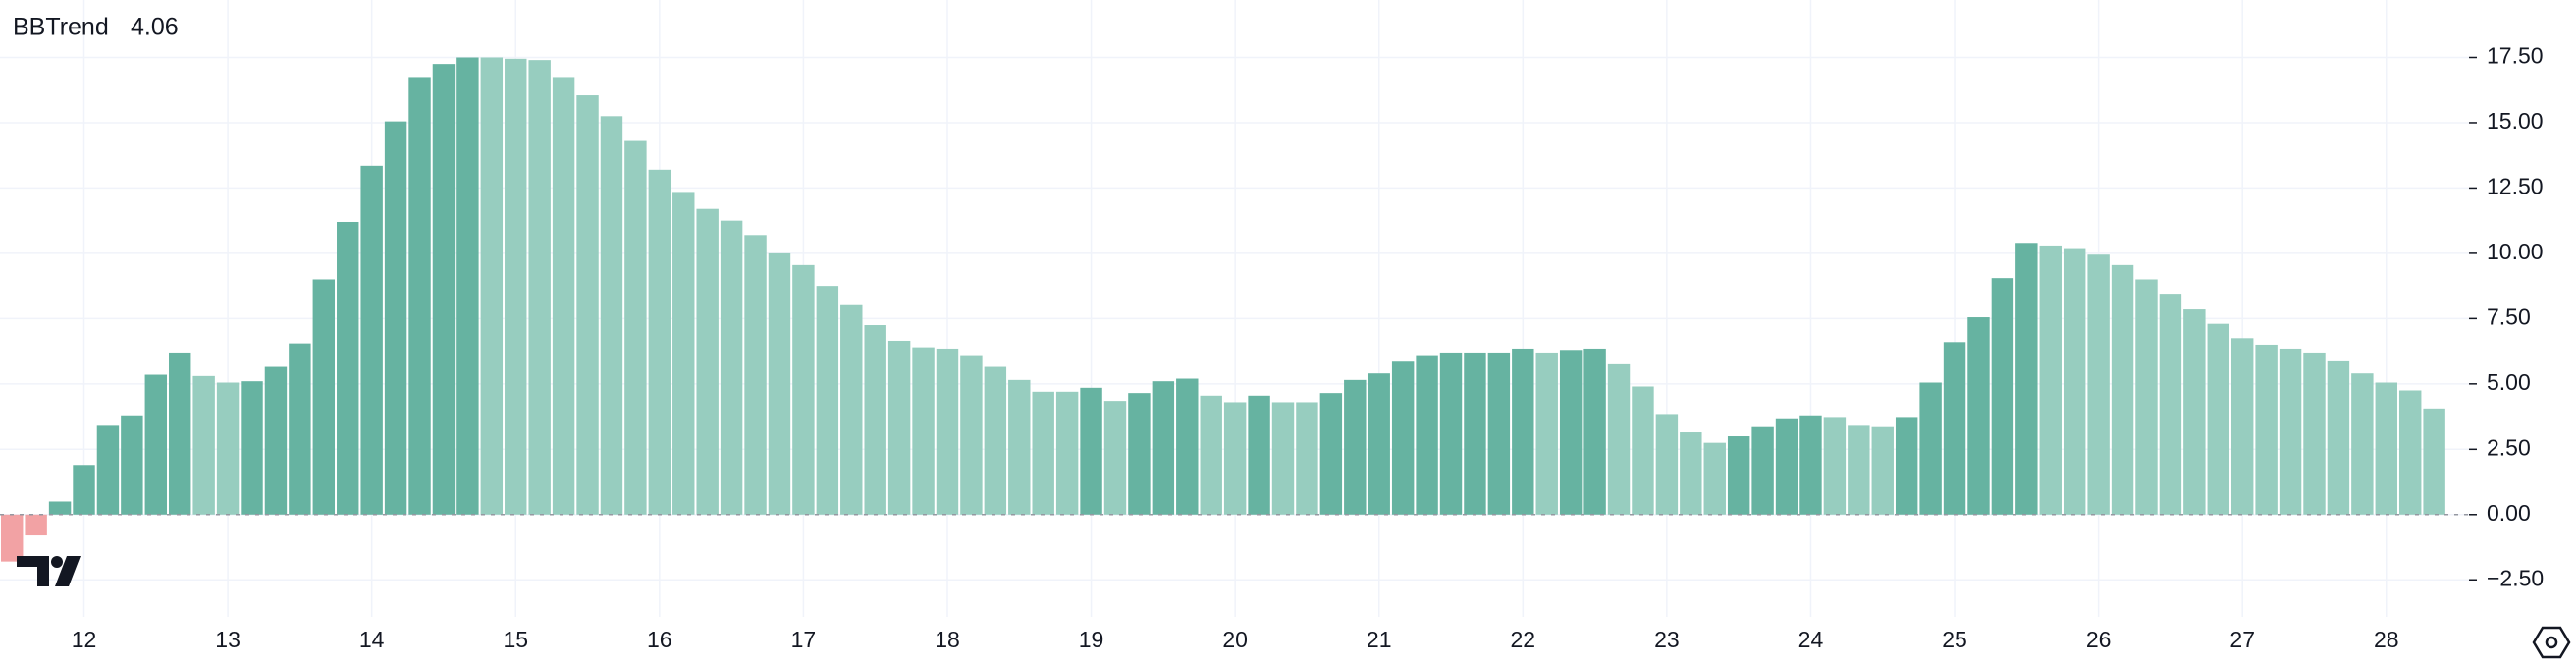  I want to click on x-tick-label: 19, so click(1091, 639).